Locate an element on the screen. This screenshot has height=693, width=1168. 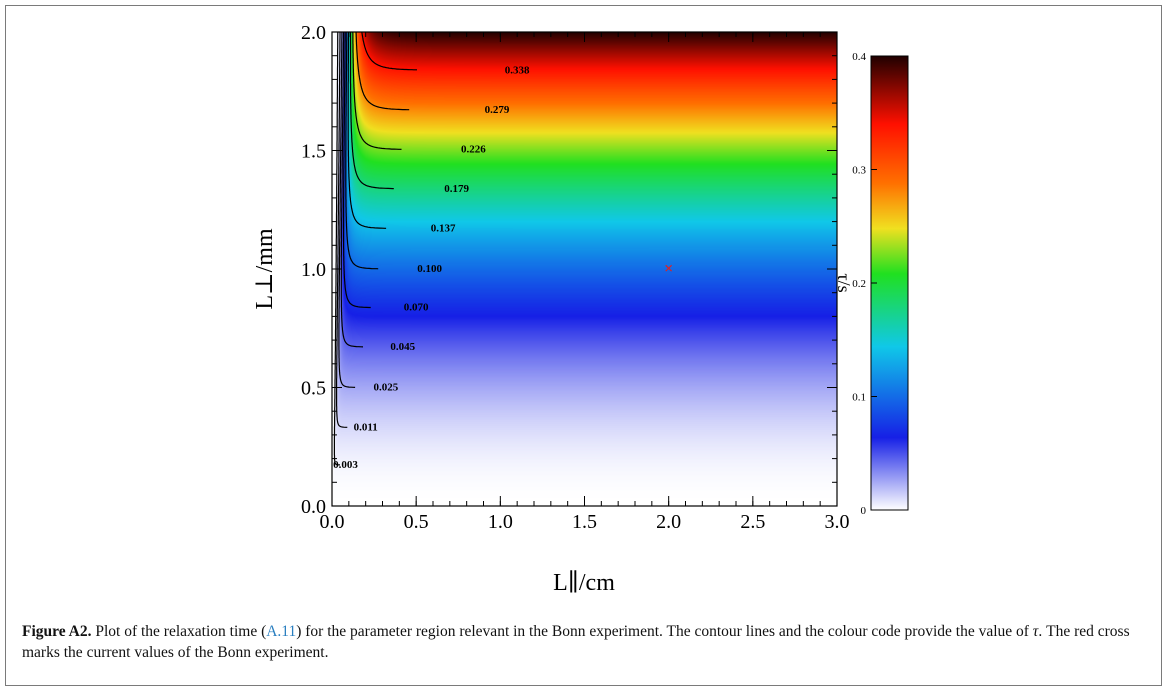
caption-tau-symbol: τ is located at coordinates (1035, 631).